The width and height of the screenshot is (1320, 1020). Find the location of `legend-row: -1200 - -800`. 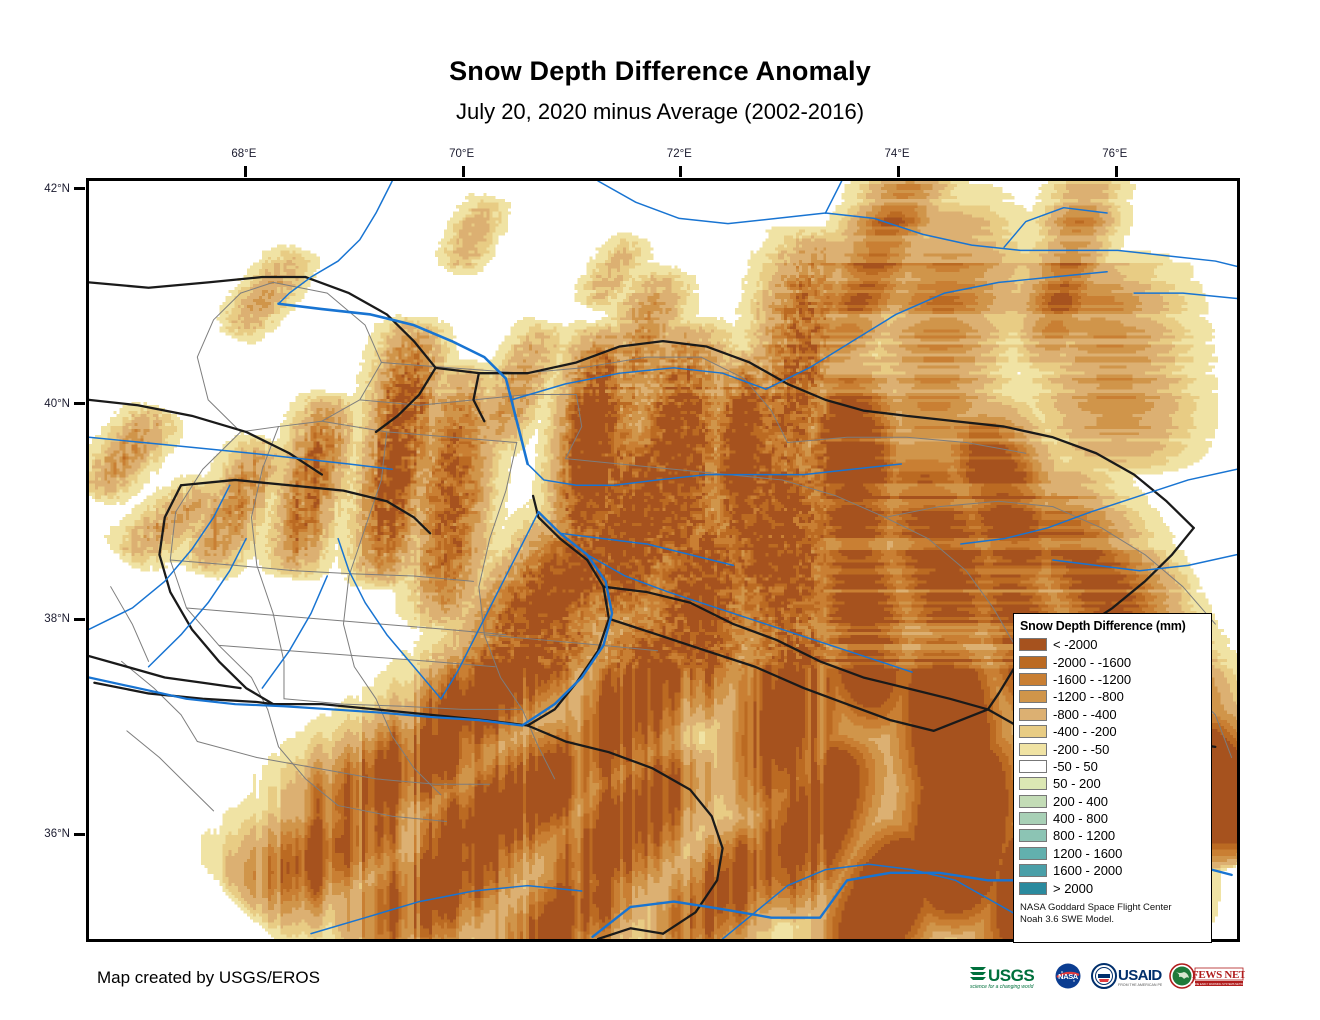

legend-row: -1200 - -800 is located at coordinates (1115, 696).